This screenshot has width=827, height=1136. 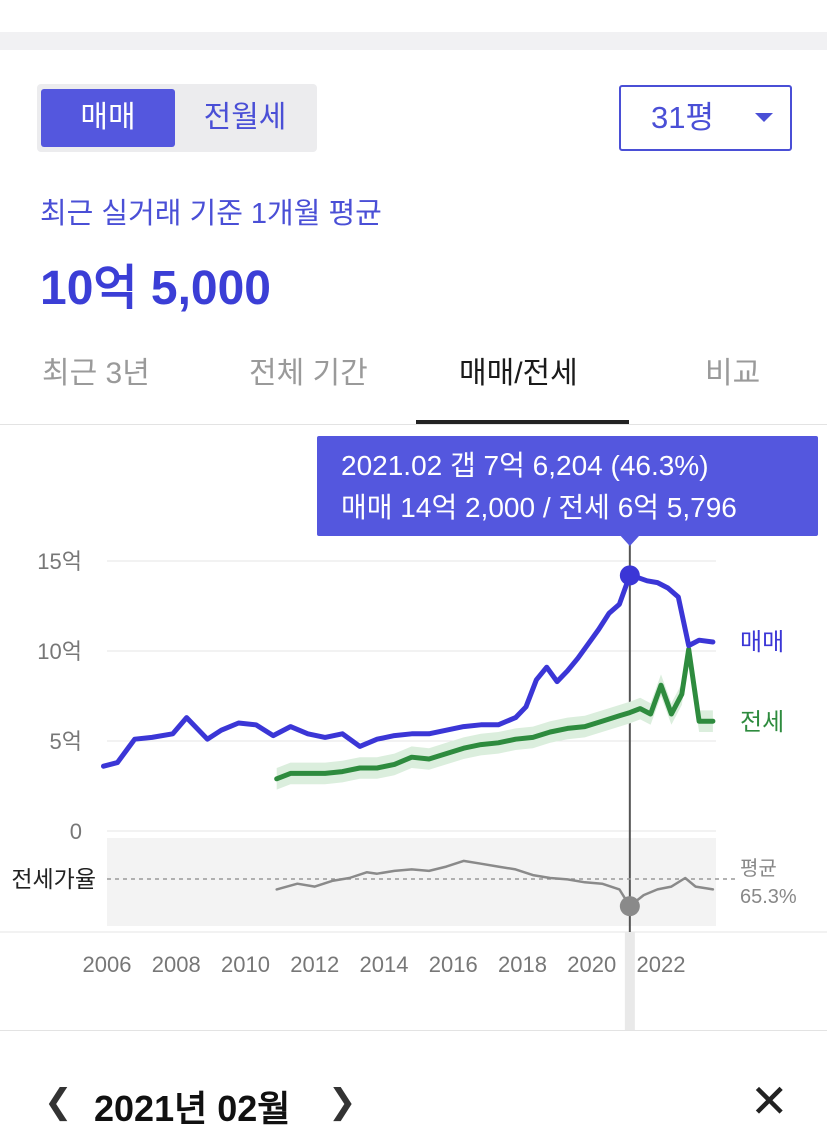 I want to click on tooltip-line-prices: 매매 14억 2,000 / 전세 6억 5,796, so click(x=539, y=507).